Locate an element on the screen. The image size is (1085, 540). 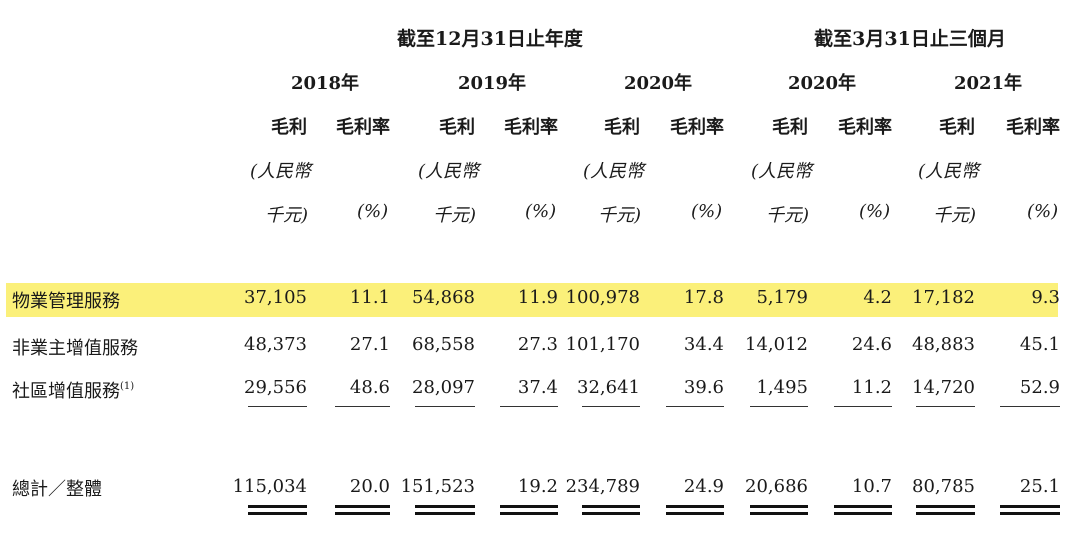
year-header: 2018年 is located at coordinates (325, 83).